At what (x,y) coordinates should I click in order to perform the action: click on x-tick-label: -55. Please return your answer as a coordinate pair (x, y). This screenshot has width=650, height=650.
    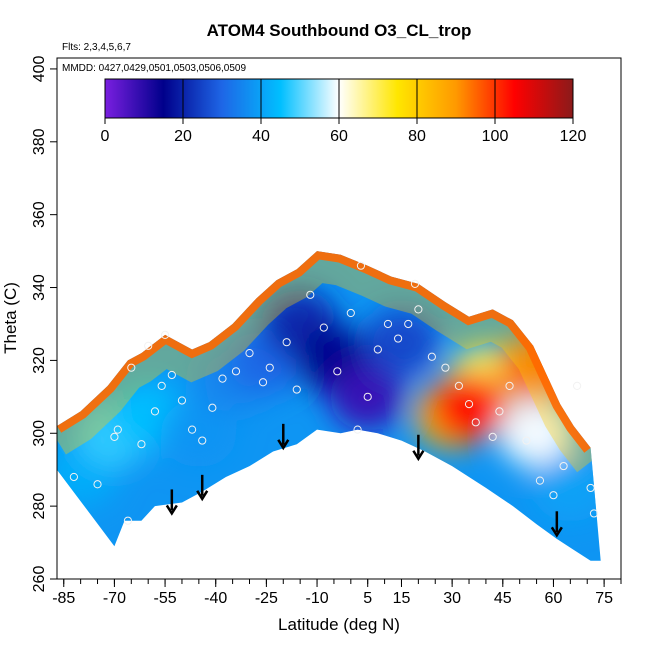
    Looking at the image, I should click on (165, 598).